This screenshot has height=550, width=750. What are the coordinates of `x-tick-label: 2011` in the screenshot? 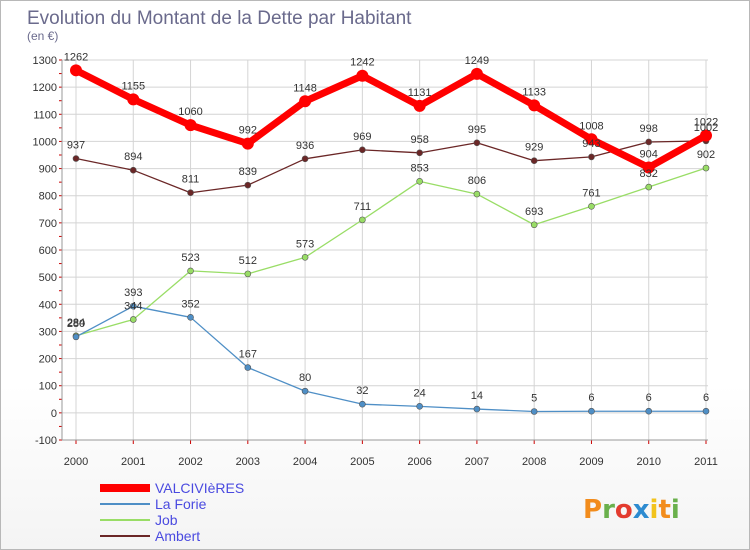 It's located at (706, 462).